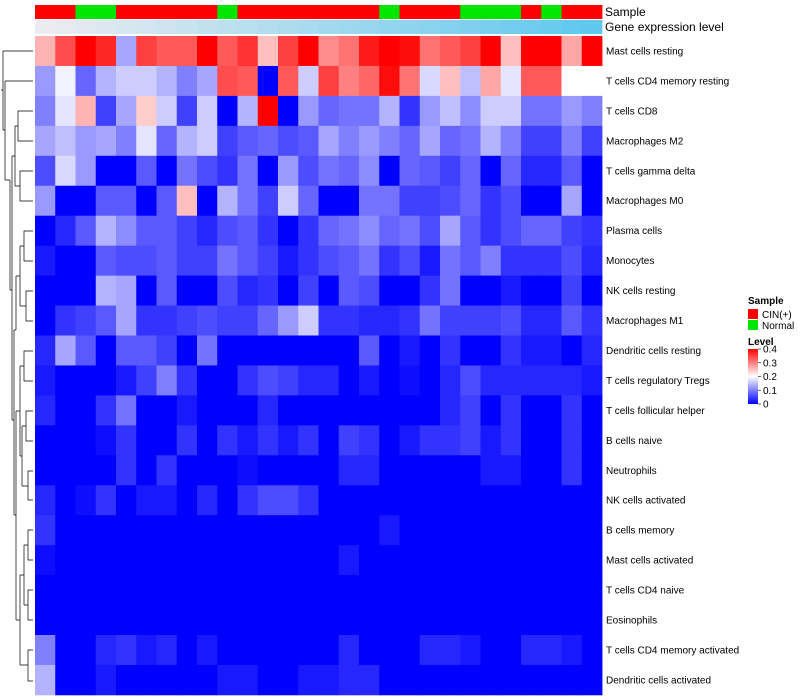  I want to click on row-label: T cells CD4 memory resting, so click(667, 81).